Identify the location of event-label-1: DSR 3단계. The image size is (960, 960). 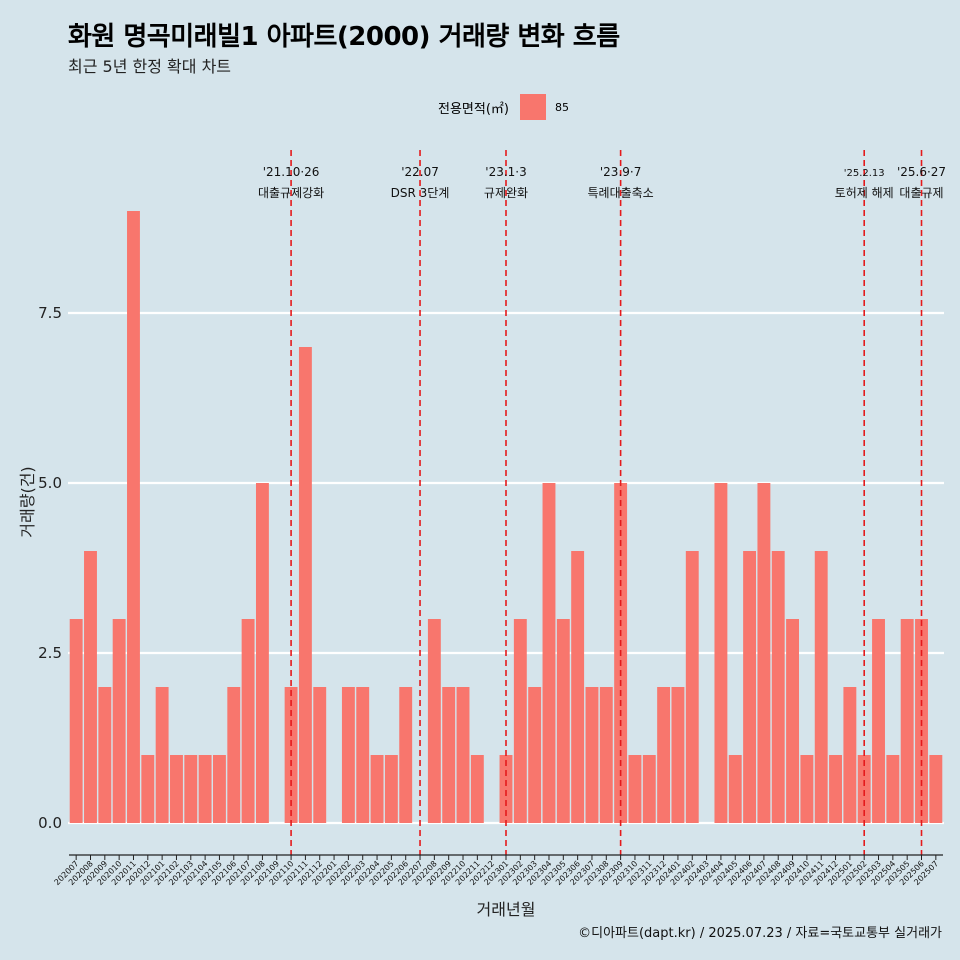
(420, 193).